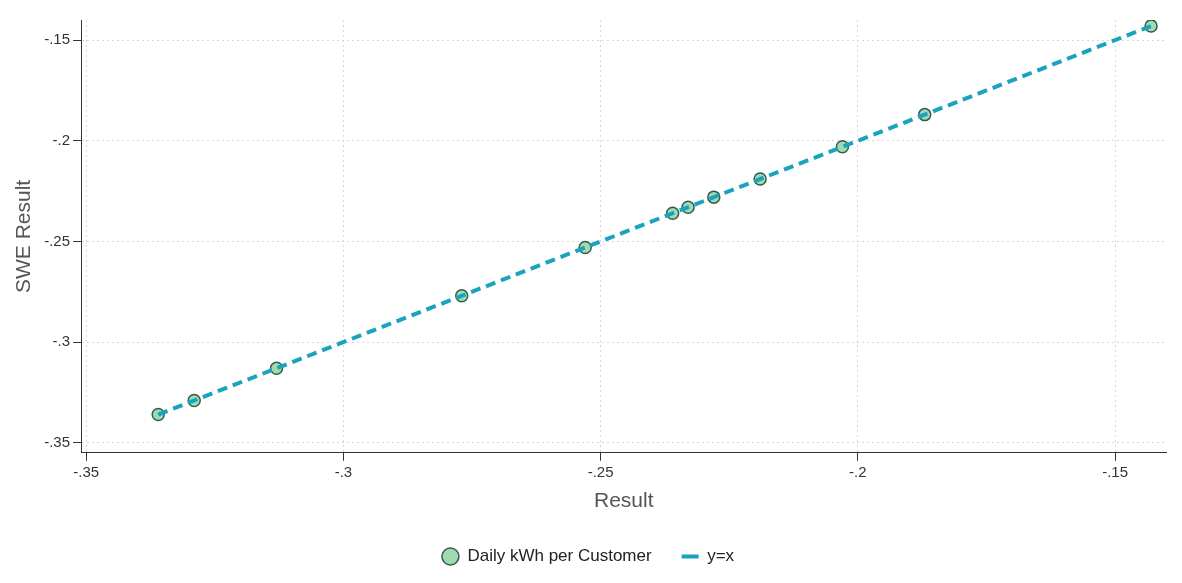  What do you see at coordinates (1115, 471) in the screenshot?
I see `x-tick-label: -.15` at bounding box center [1115, 471].